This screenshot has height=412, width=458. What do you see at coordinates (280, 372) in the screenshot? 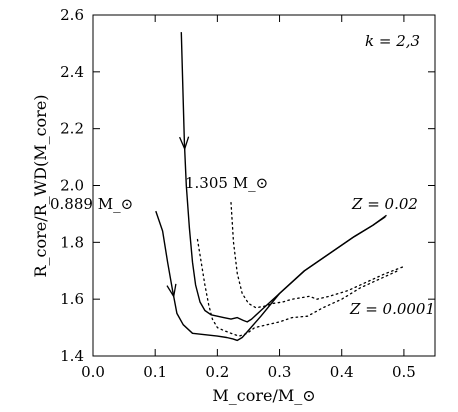
I see `x-tick-label: 0.3` at bounding box center [280, 372].